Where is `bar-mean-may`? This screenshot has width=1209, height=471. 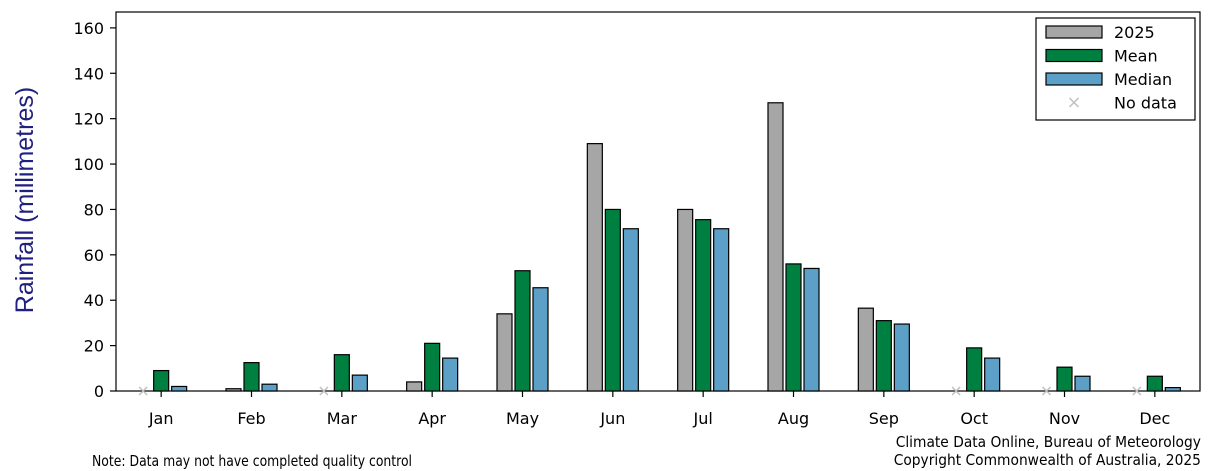
bar-mean-may is located at coordinates (522, 331).